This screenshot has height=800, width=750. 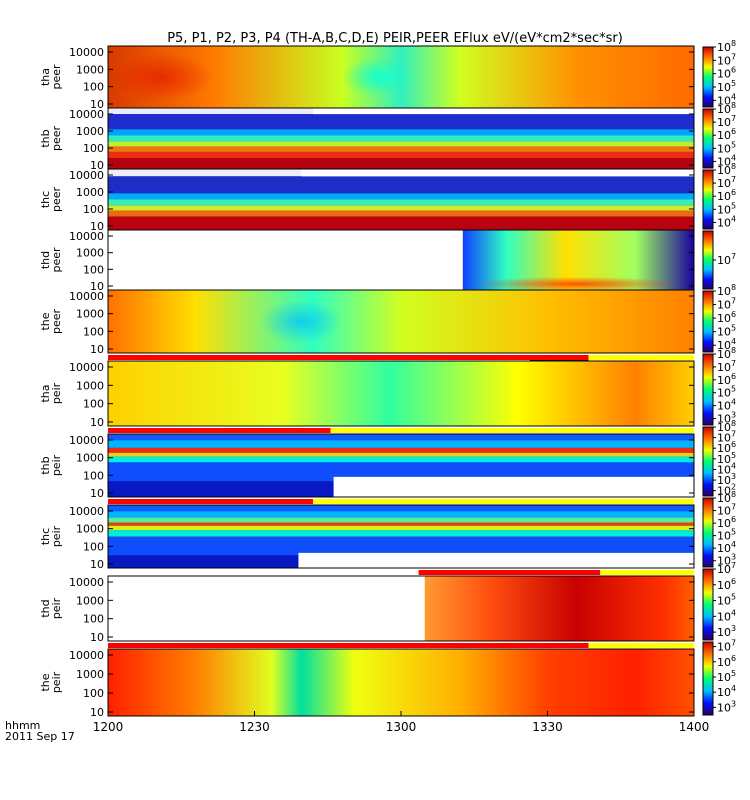 I want to click on spectrogram-panel-tha-peir, so click(x=401, y=393).